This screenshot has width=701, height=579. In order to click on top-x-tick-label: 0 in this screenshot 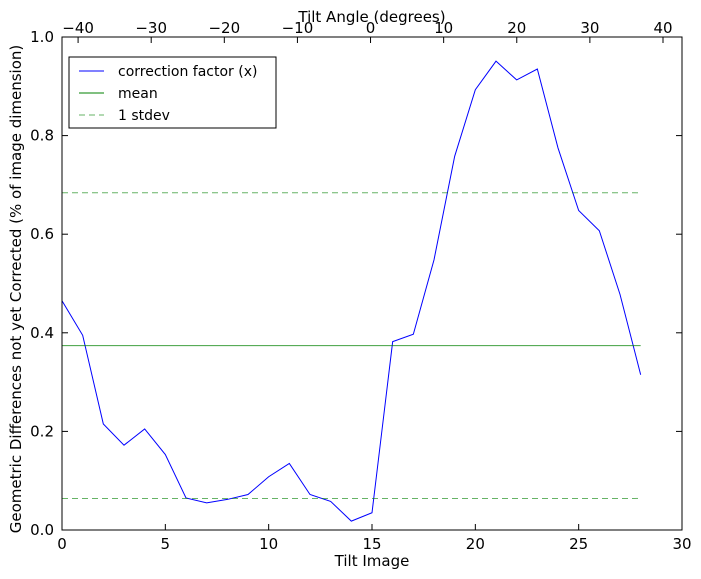, I will do `click(371, 28)`.